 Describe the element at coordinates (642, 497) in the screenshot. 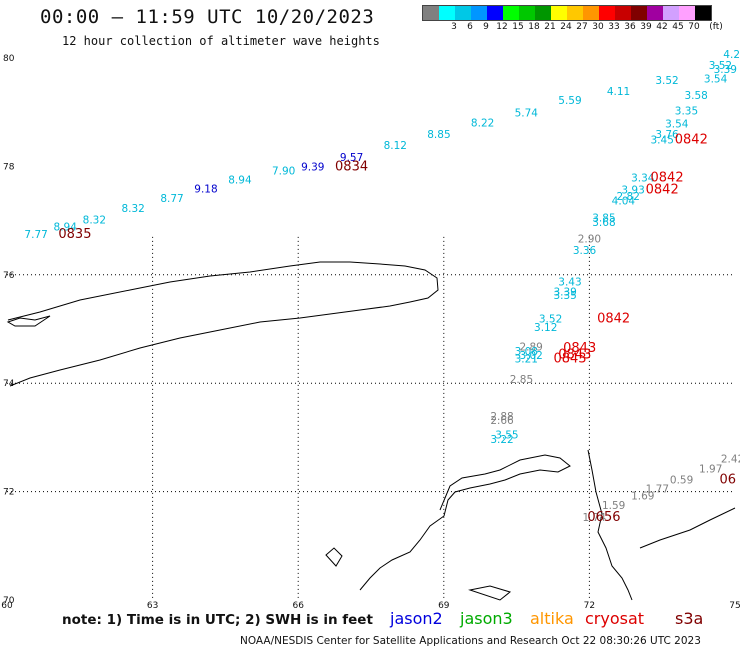

I see `wave-height-value: 1.69` at that location.